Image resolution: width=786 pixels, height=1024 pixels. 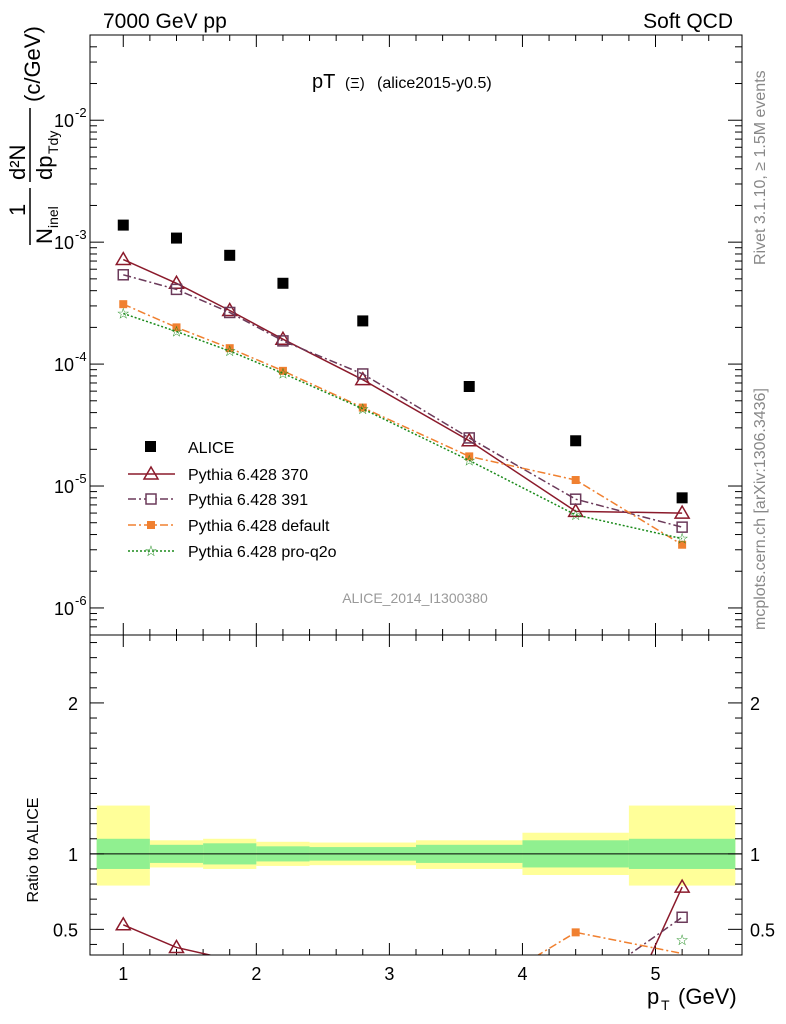 I want to click on legend-marker-alice, so click(x=150, y=446).